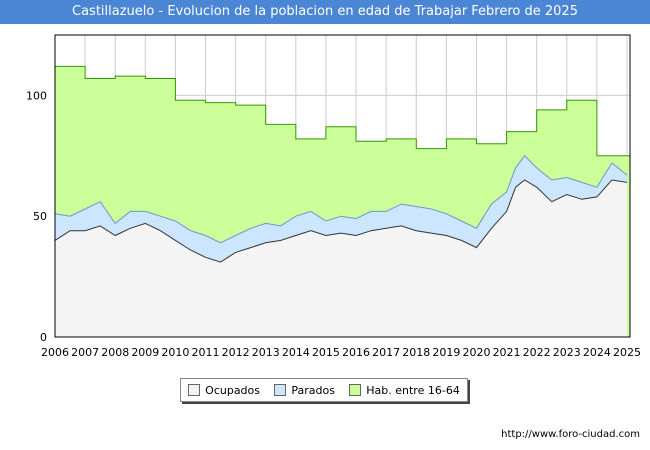  Describe the element at coordinates (194, 390) in the screenshot. I see `legend-swatch-ocupados` at that location.